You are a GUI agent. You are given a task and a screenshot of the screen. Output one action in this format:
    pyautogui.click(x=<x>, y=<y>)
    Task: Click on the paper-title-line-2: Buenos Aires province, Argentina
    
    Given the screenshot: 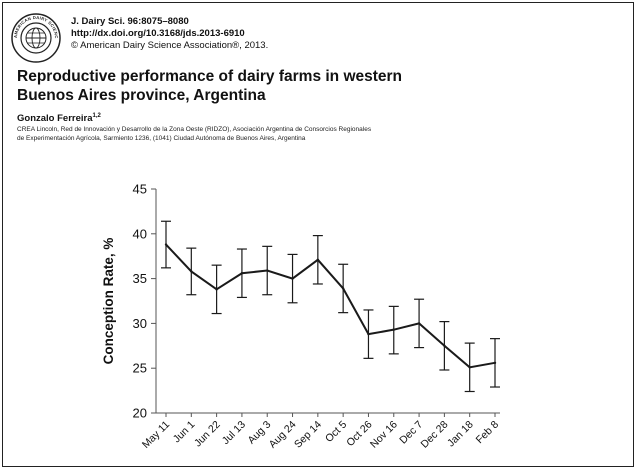 What is the action you would take?
    pyautogui.click(x=141, y=95)
    